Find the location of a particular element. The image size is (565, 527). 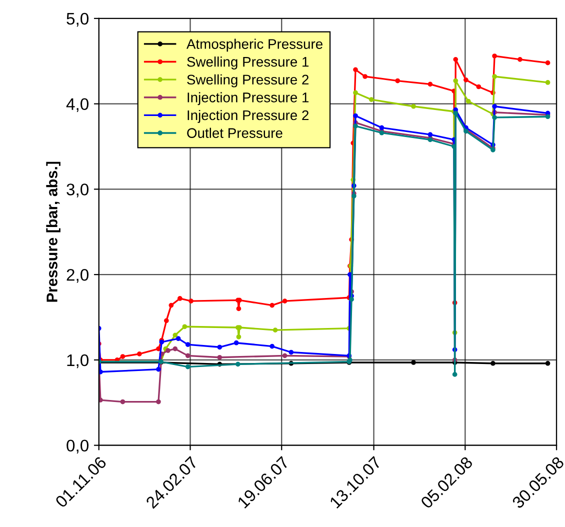

y-tick-label: 2,0 is located at coordinates (77, 275).